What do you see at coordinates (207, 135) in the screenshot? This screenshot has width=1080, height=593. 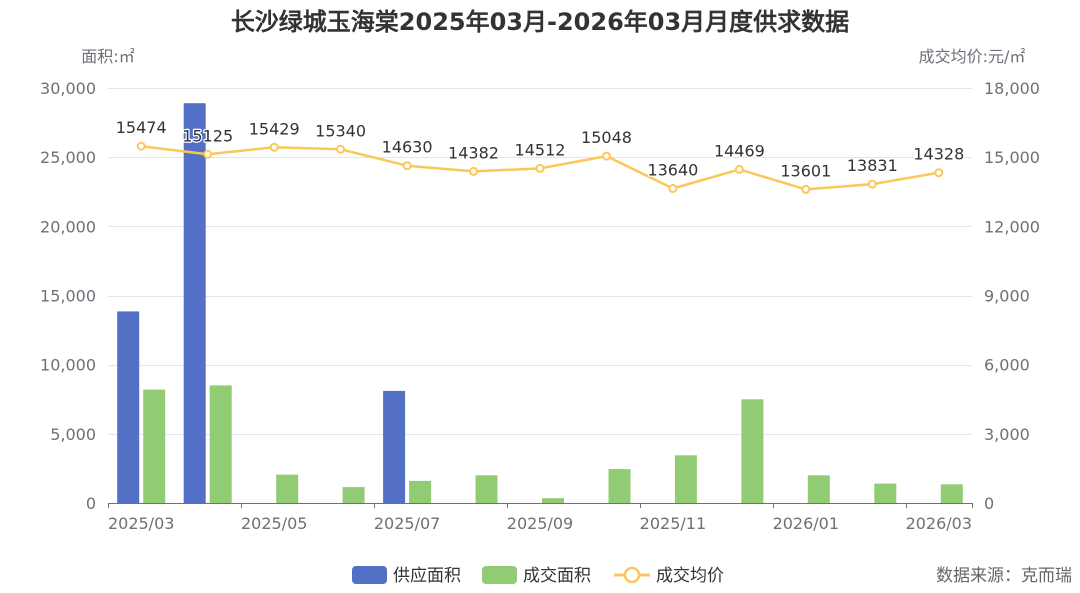 I see `avg-price-value-label: 15125` at bounding box center [207, 135].